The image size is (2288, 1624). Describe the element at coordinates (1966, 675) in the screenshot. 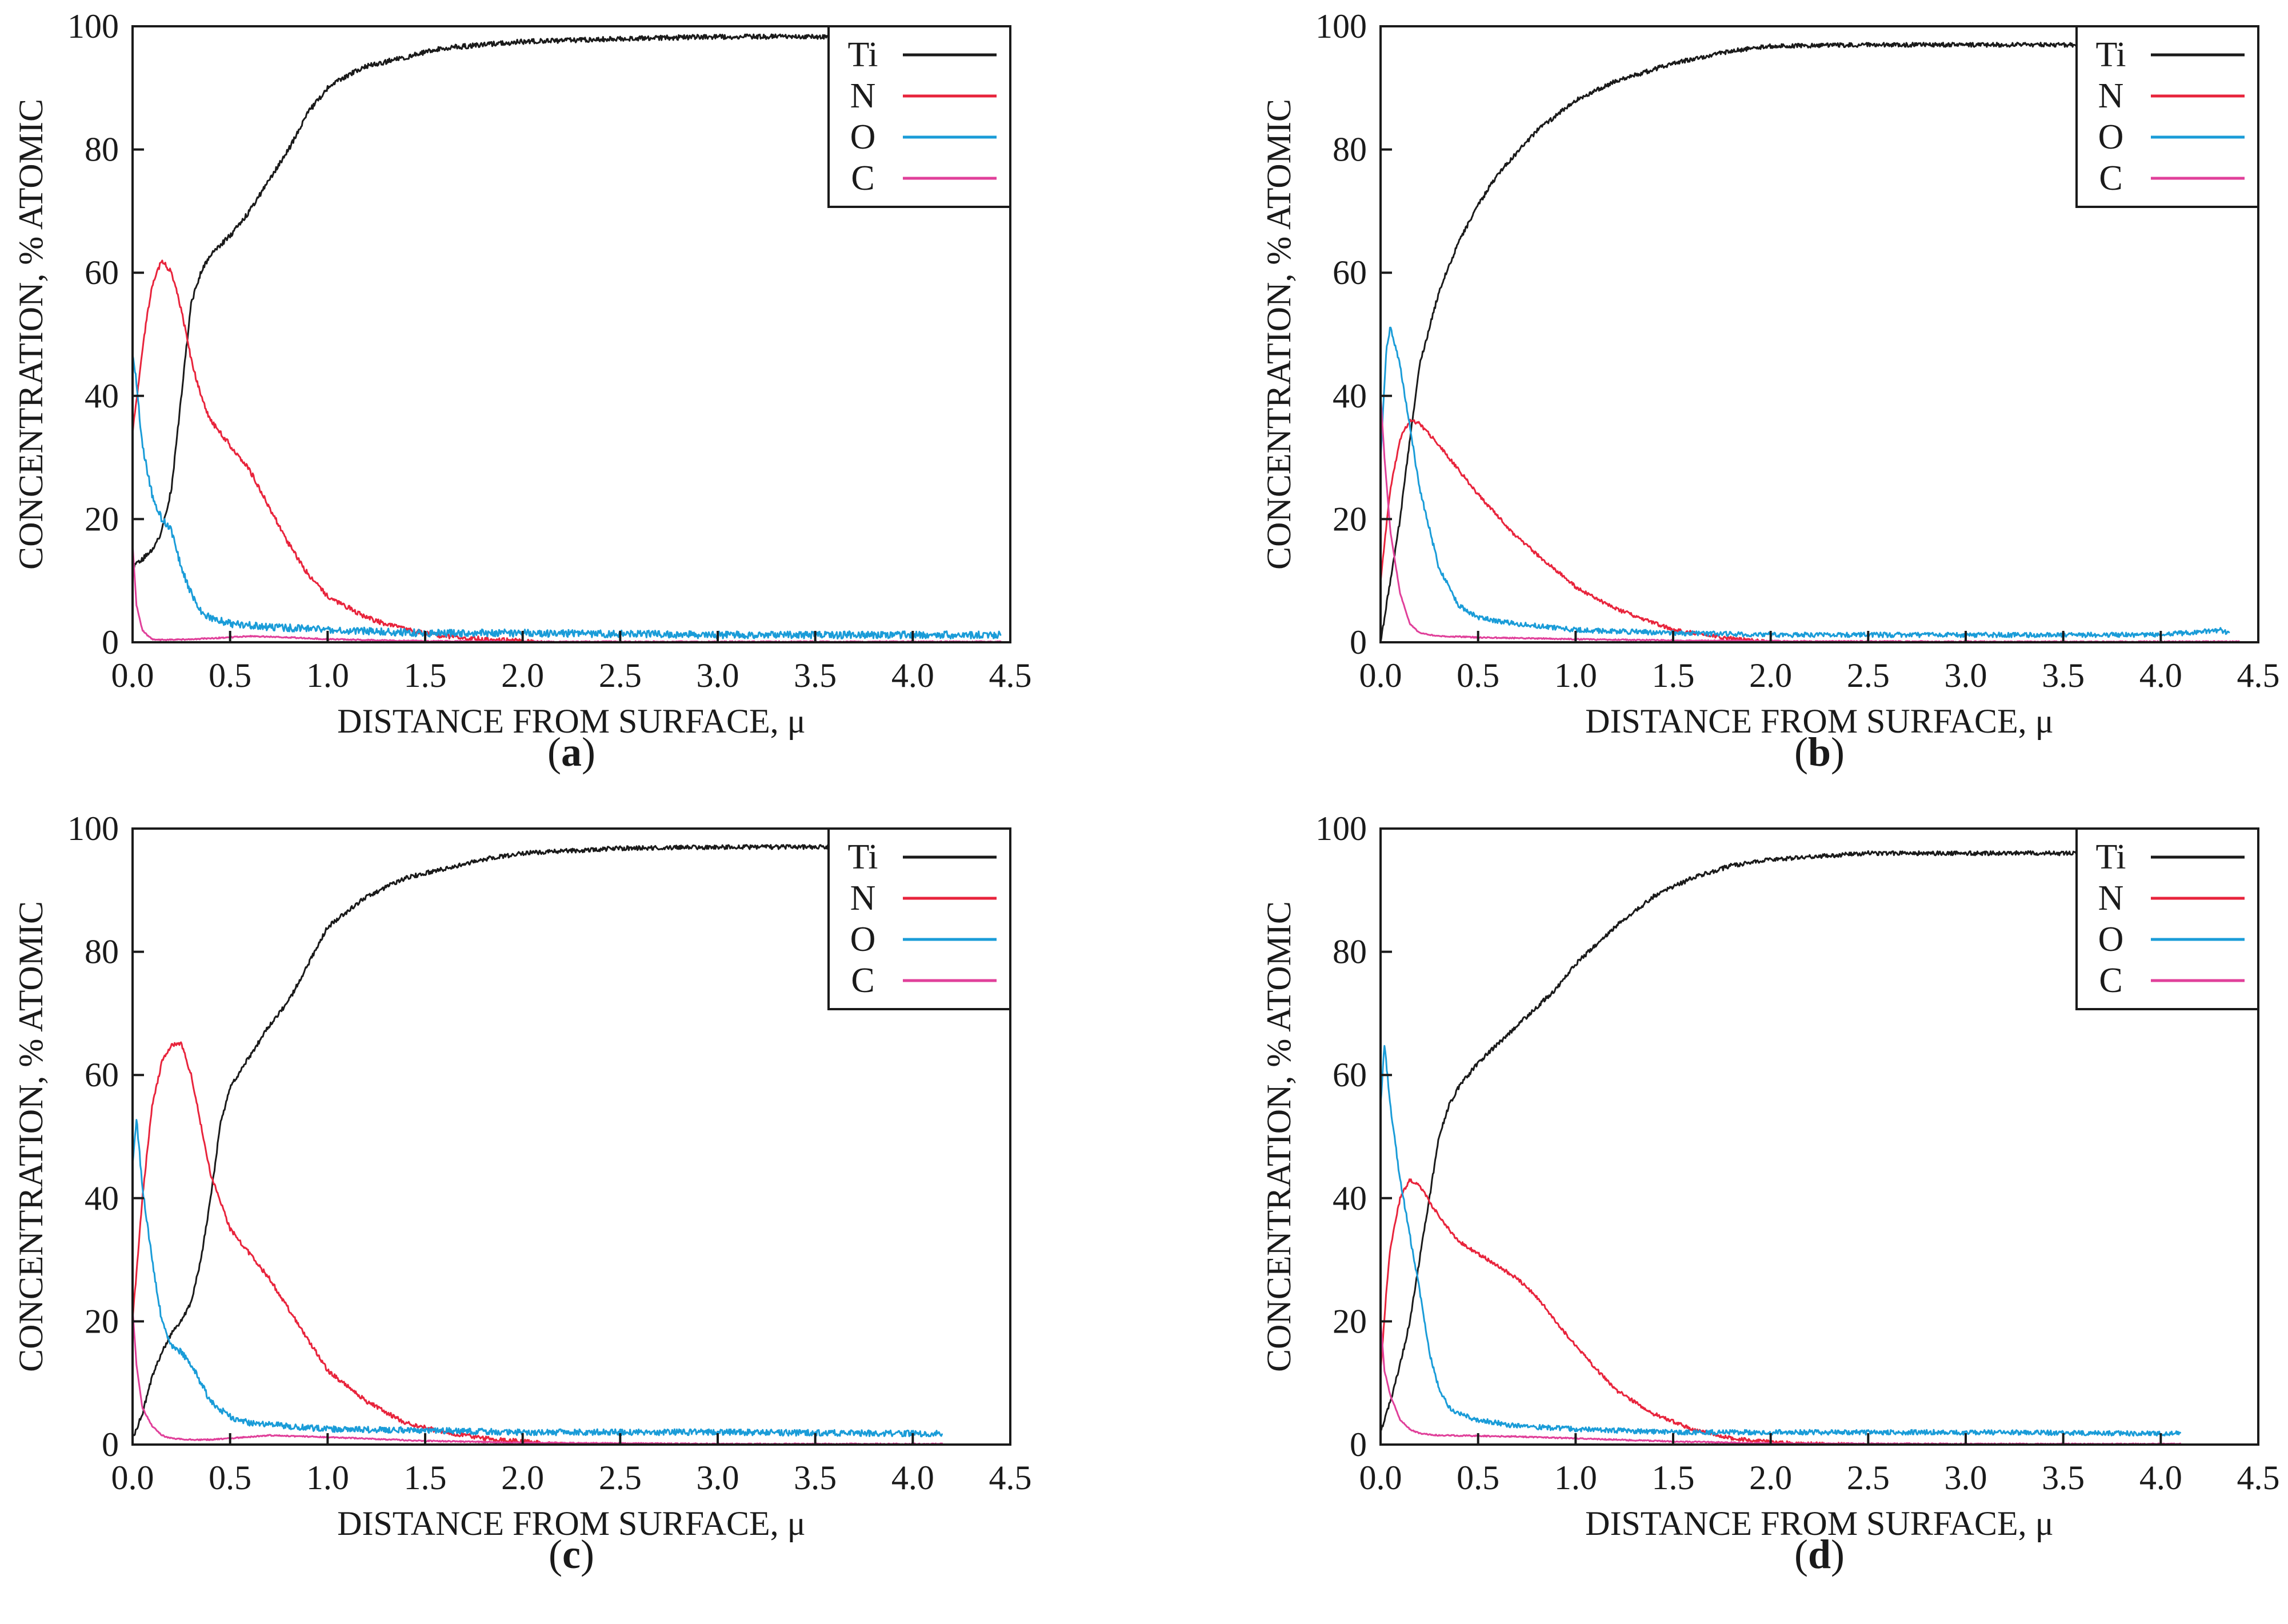

I see `x-tick-label: 3.0` at that location.